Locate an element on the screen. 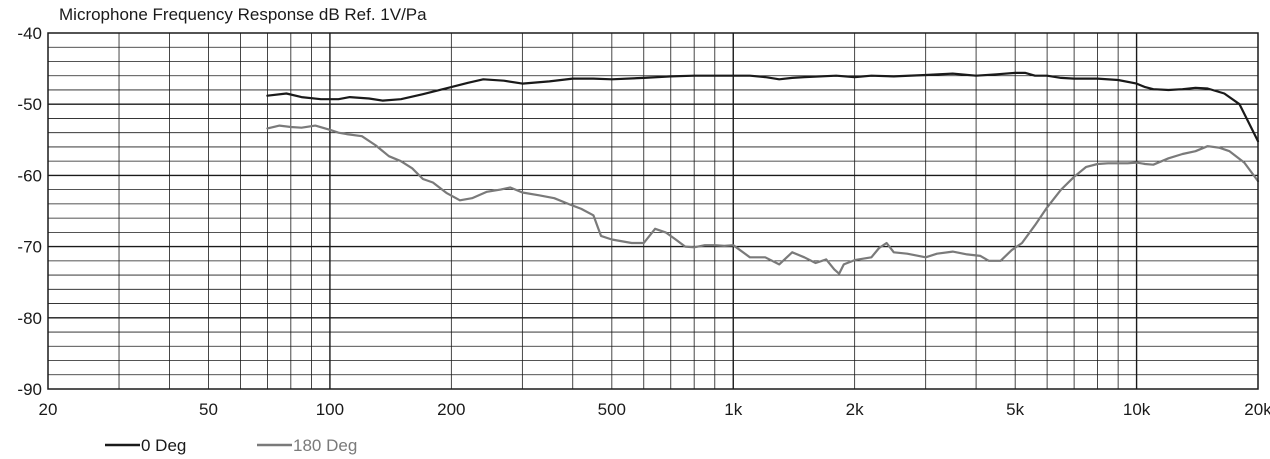 This screenshot has height=459, width=1270. y-tick-label: -40 is located at coordinates (29, 33).